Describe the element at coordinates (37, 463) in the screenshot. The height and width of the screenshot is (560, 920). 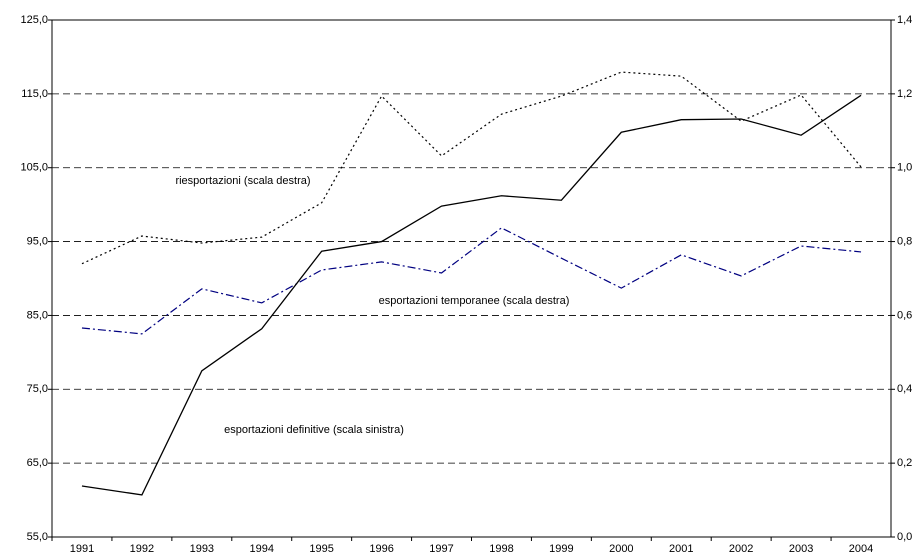
I see `y-tick-label: 65,0` at that location.